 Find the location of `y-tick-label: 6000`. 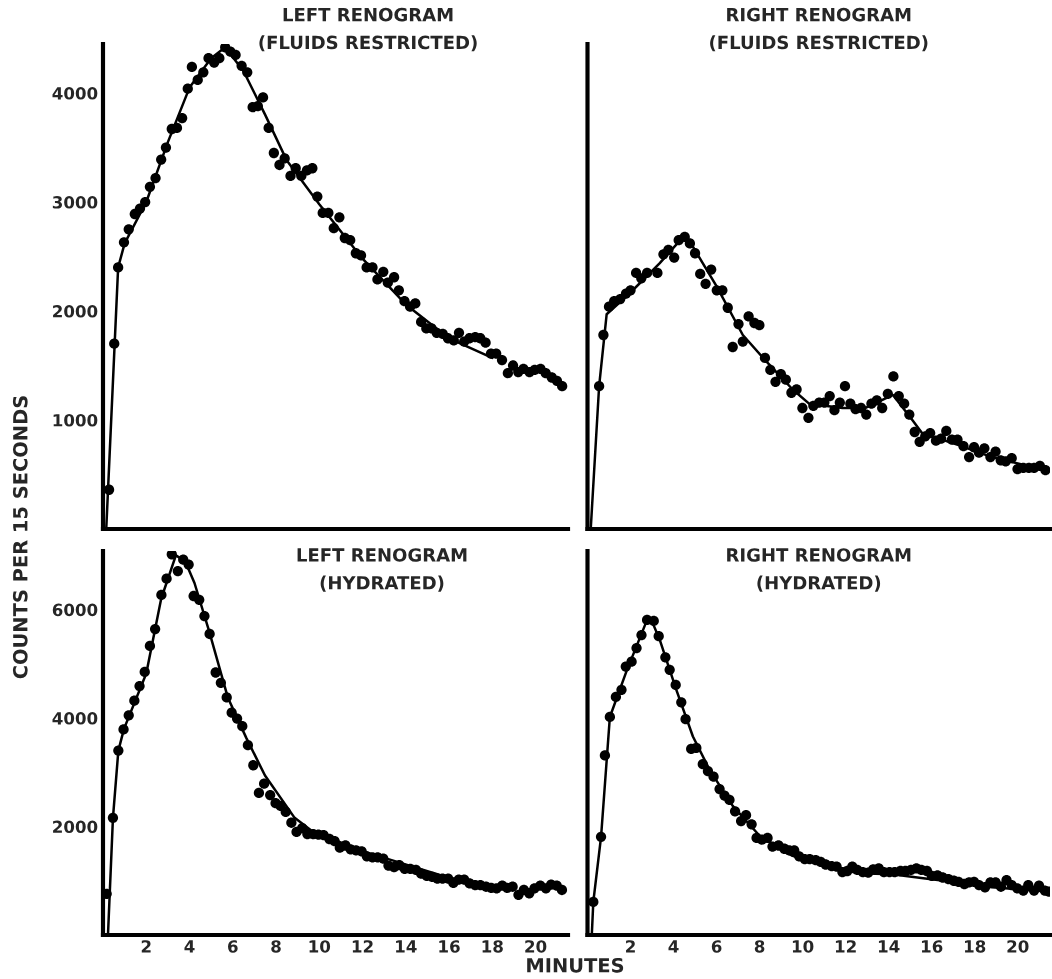

y-tick-label: 6000 is located at coordinates (75, 610).